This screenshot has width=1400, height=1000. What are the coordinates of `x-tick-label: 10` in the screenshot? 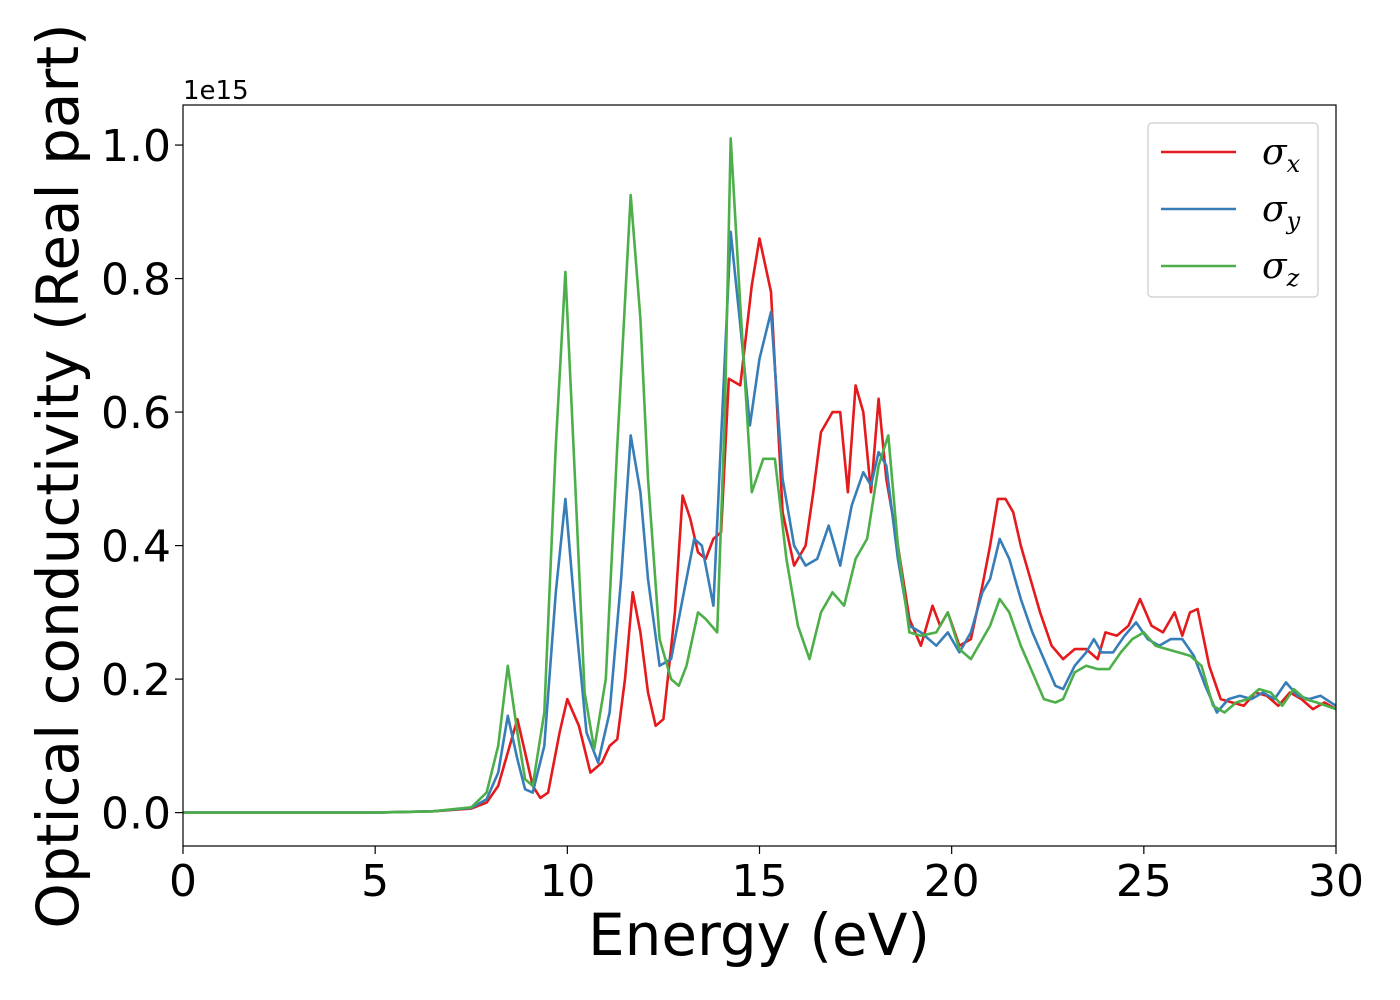 It's located at (567, 881).